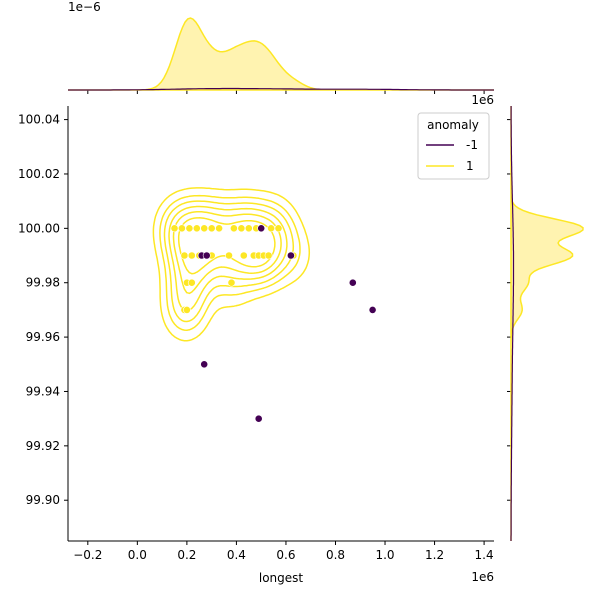 The height and width of the screenshot is (600, 600). I want to click on y-tick-label: 99.92, so click(43, 446).